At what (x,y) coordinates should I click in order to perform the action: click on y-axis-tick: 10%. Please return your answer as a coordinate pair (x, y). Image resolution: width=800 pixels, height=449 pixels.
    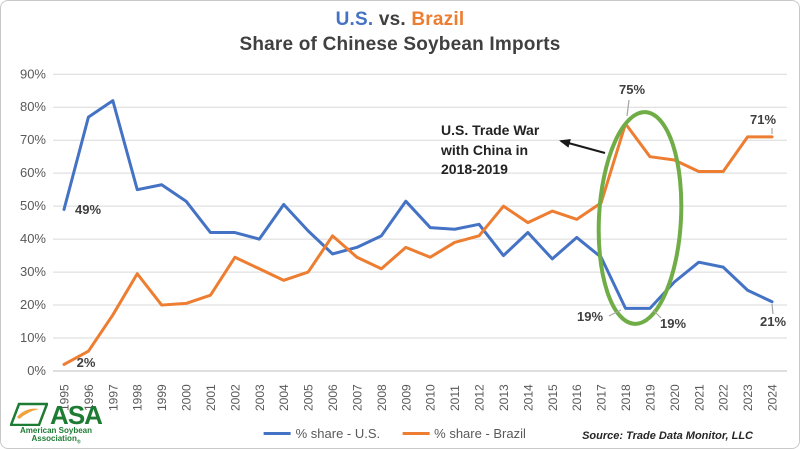
    Looking at the image, I should click on (33, 337).